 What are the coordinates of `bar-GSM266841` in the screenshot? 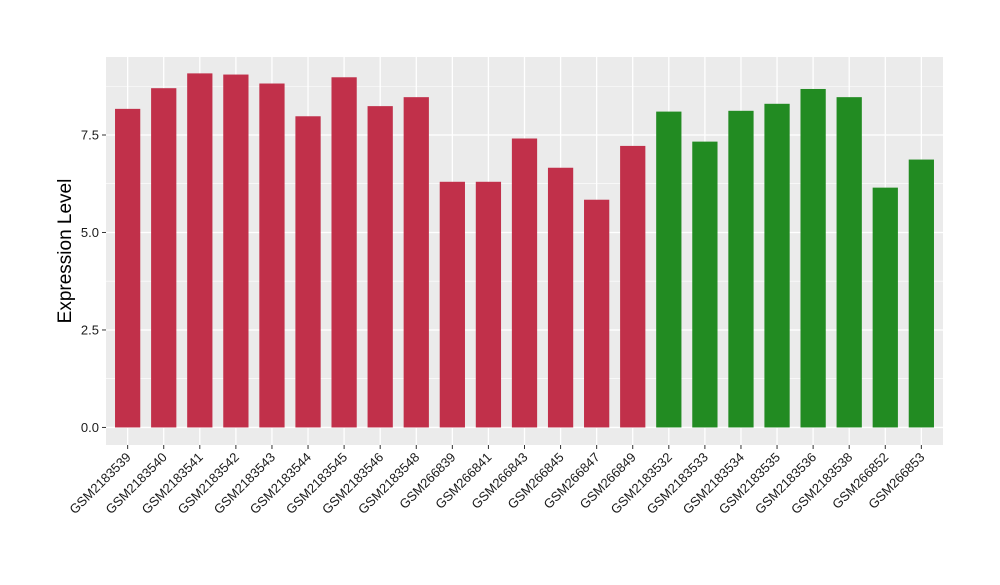 It's located at (488, 304).